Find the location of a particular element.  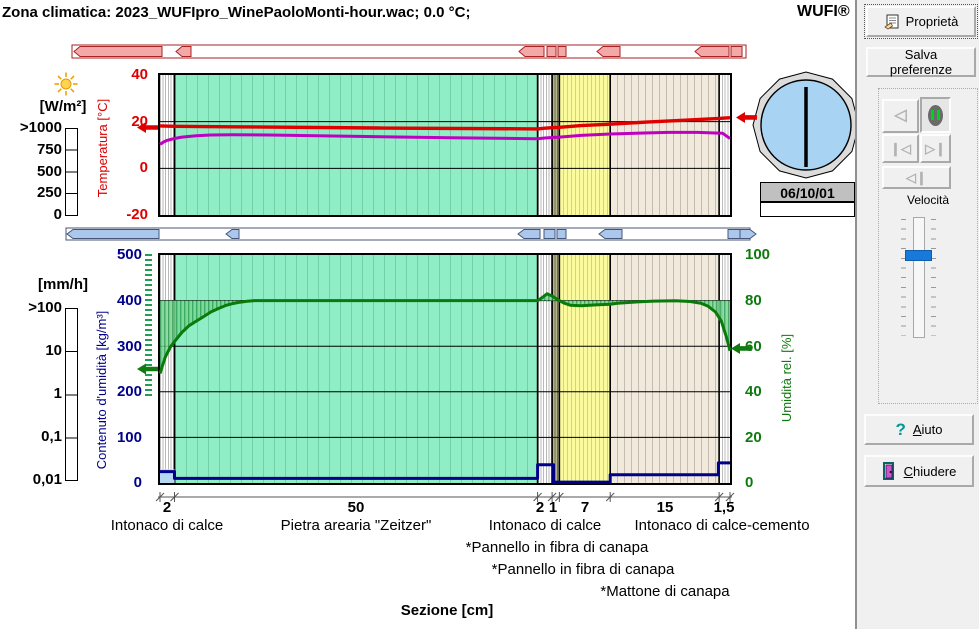

question-mark-icon: ? is located at coordinates (900, 429).